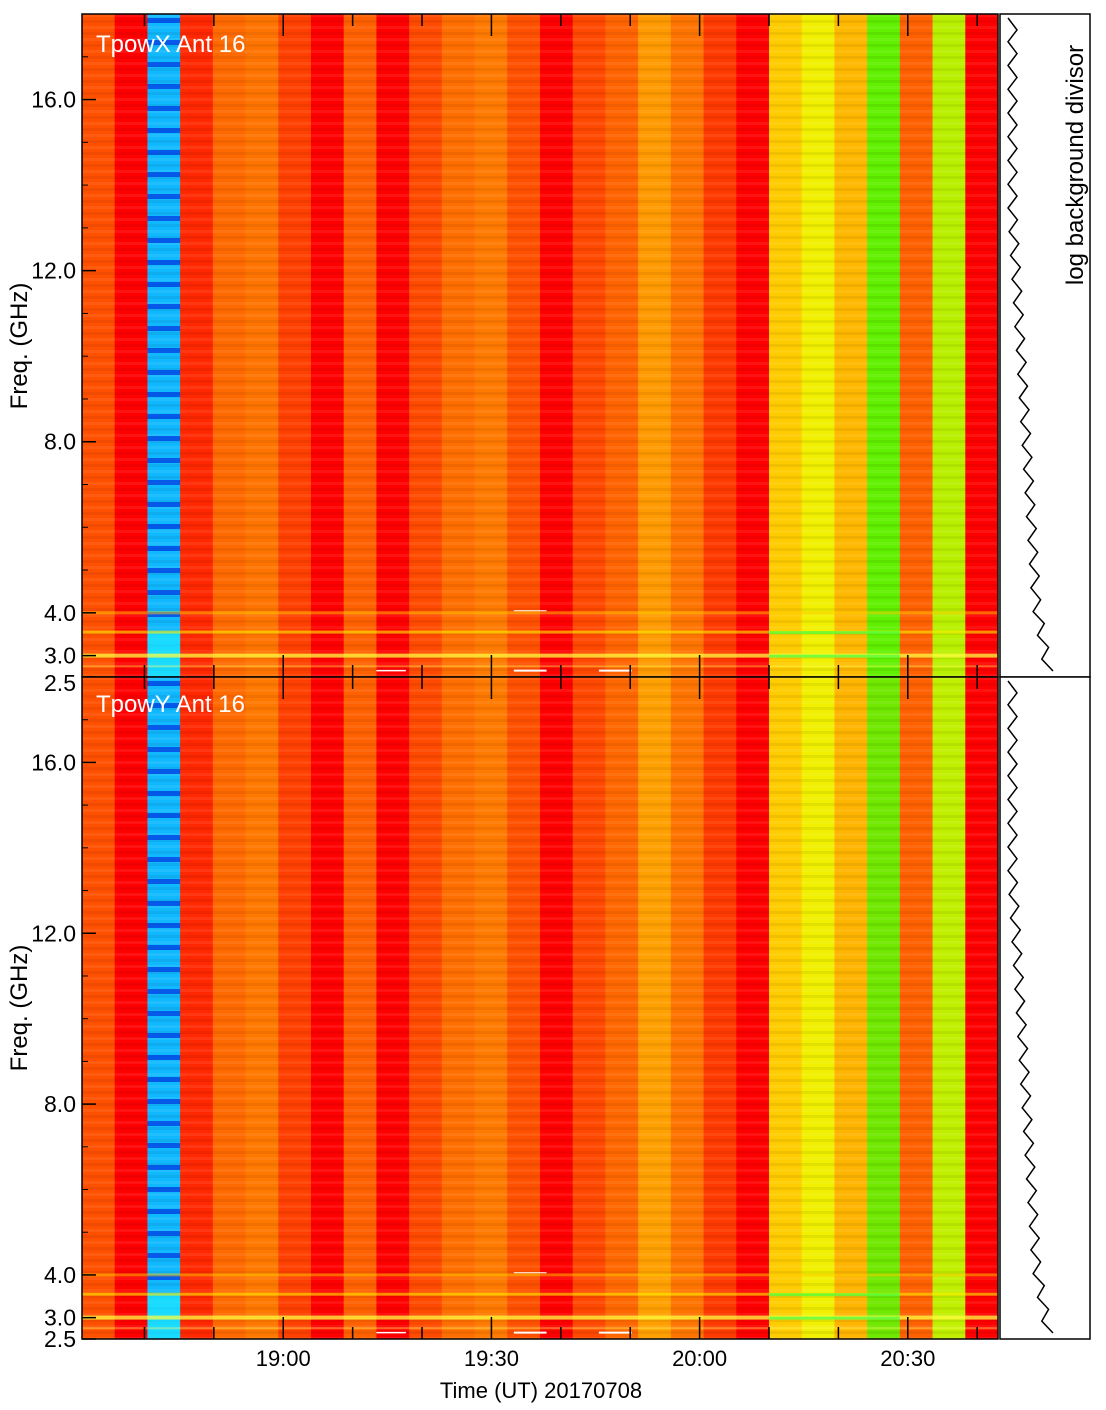  What do you see at coordinates (491, 1358) in the screenshot?
I see `x-tick-label: 19:30` at bounding box center [491, 1358].